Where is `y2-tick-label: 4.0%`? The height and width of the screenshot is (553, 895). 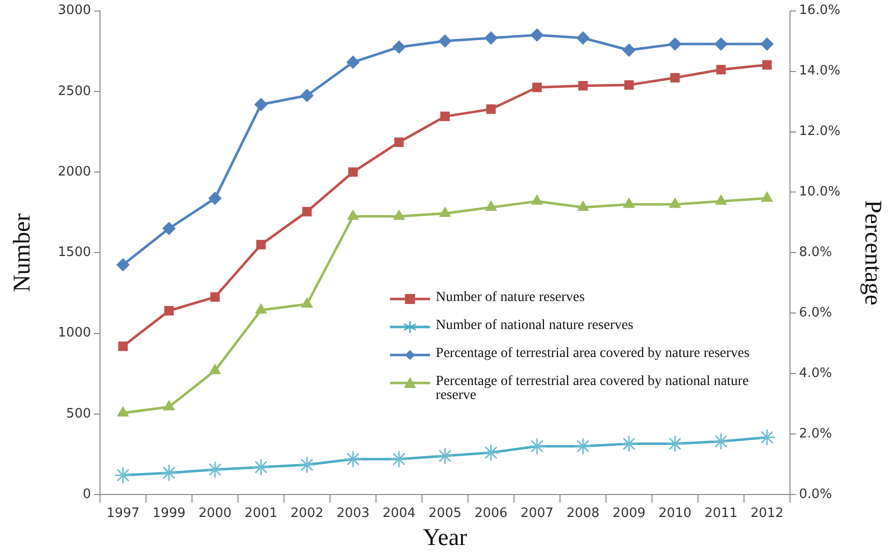
y2-tick-label: 4.0% is located at coordinates (815, 374).